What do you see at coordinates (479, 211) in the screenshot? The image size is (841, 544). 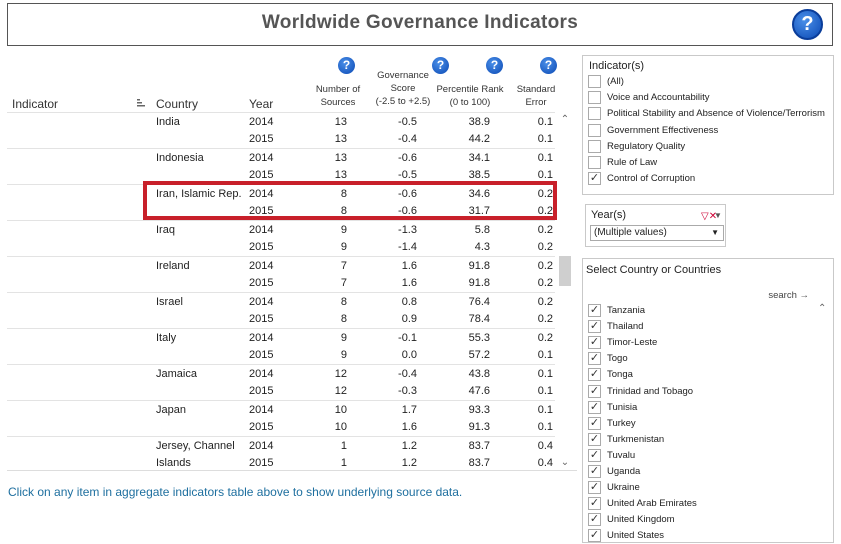 I see `percentile-cell: 31.7` at bounding box center [479, 211].